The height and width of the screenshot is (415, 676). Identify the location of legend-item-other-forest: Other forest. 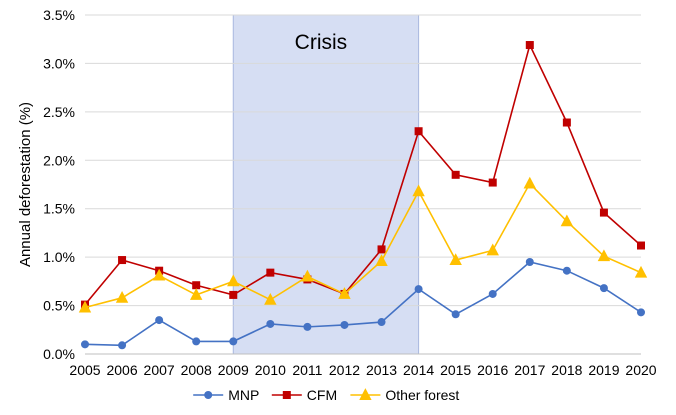
(404, 395).